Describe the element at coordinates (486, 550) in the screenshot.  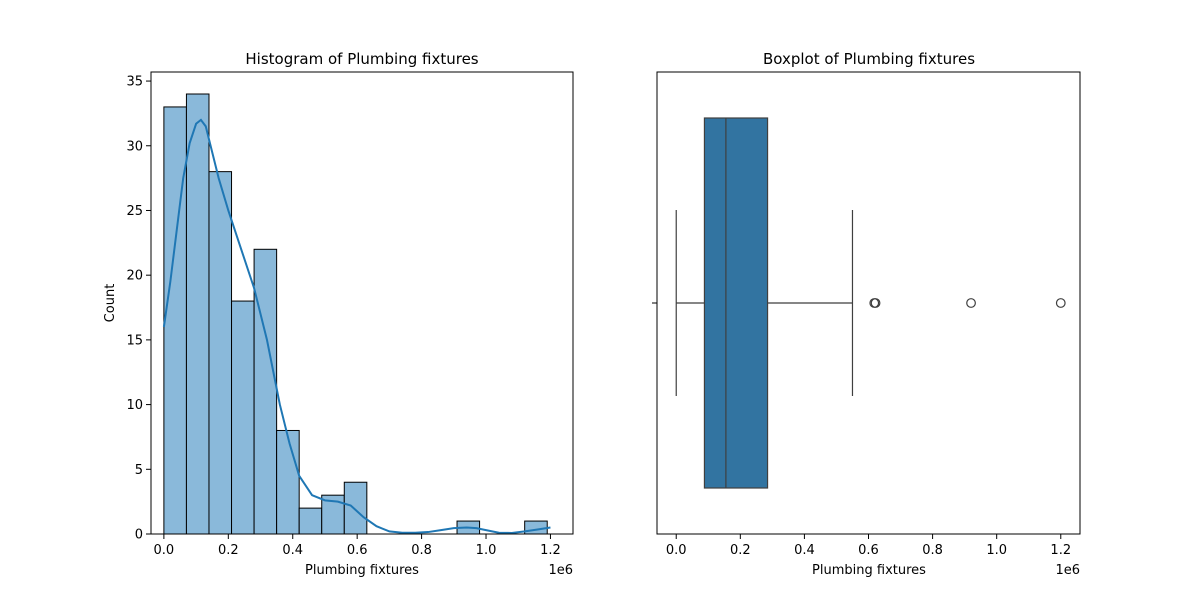
I see `histogram-x-tick-label: 1.0` at that location.